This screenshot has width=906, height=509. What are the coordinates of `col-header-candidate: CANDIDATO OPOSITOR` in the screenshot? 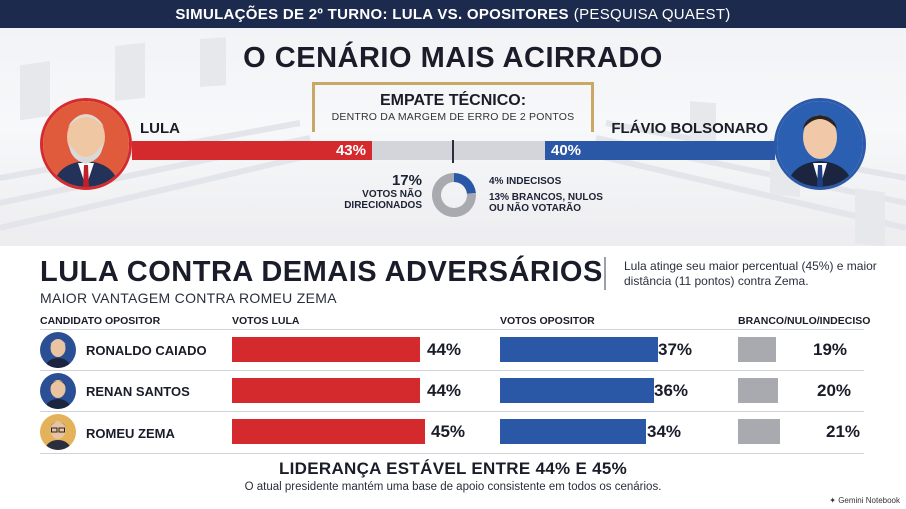 It's located at (100, 321).